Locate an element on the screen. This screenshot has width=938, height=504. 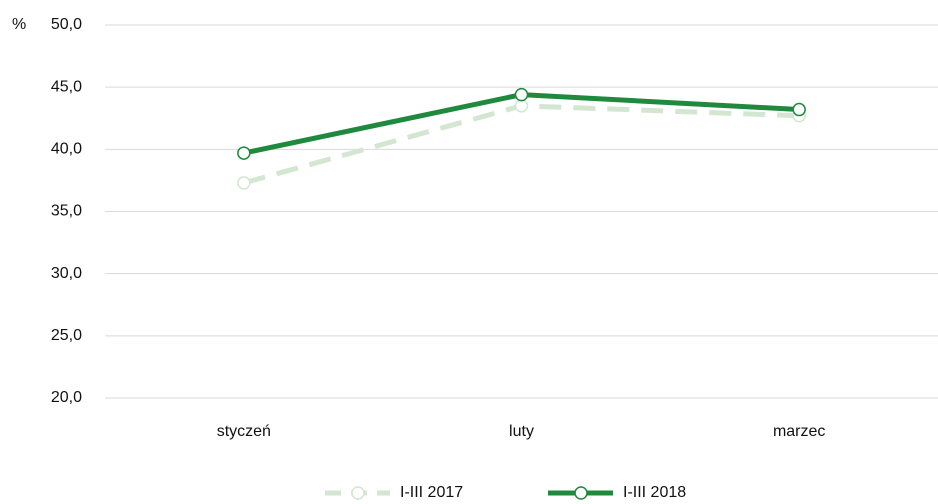
y-tick-label: 50,0 is located at coordinates (66, 24).